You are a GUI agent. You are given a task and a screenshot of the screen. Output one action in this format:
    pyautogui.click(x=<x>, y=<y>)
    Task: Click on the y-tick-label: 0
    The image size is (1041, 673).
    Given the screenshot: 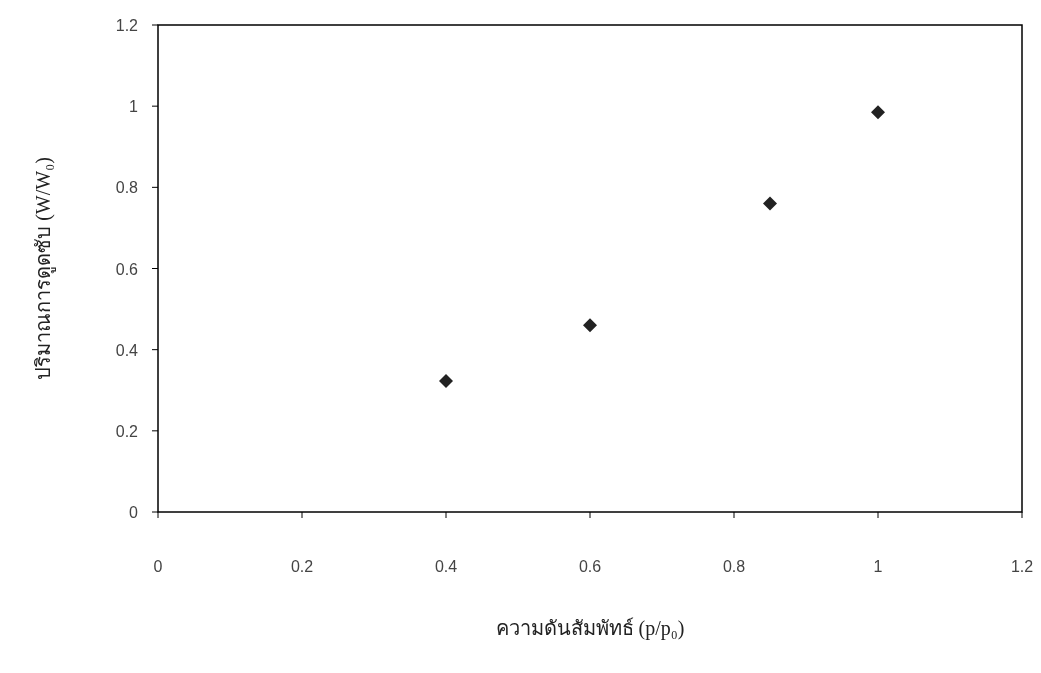 What is the action you would take?
    pyautogui.click(x=134, y=512)
    